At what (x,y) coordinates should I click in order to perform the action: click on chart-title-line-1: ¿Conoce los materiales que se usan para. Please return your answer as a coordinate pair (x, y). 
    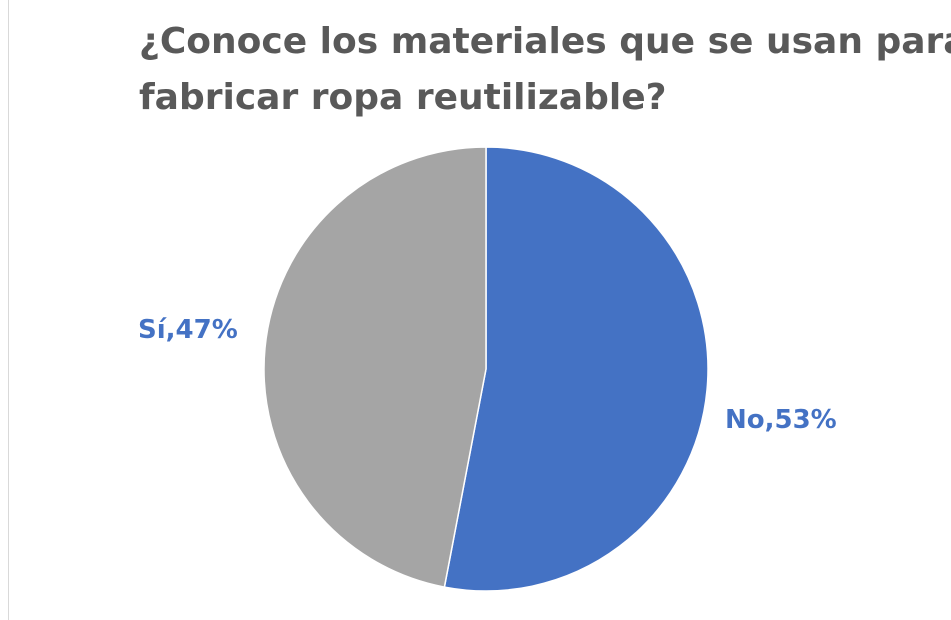
    Looking at the image, I should click on (545, 41).